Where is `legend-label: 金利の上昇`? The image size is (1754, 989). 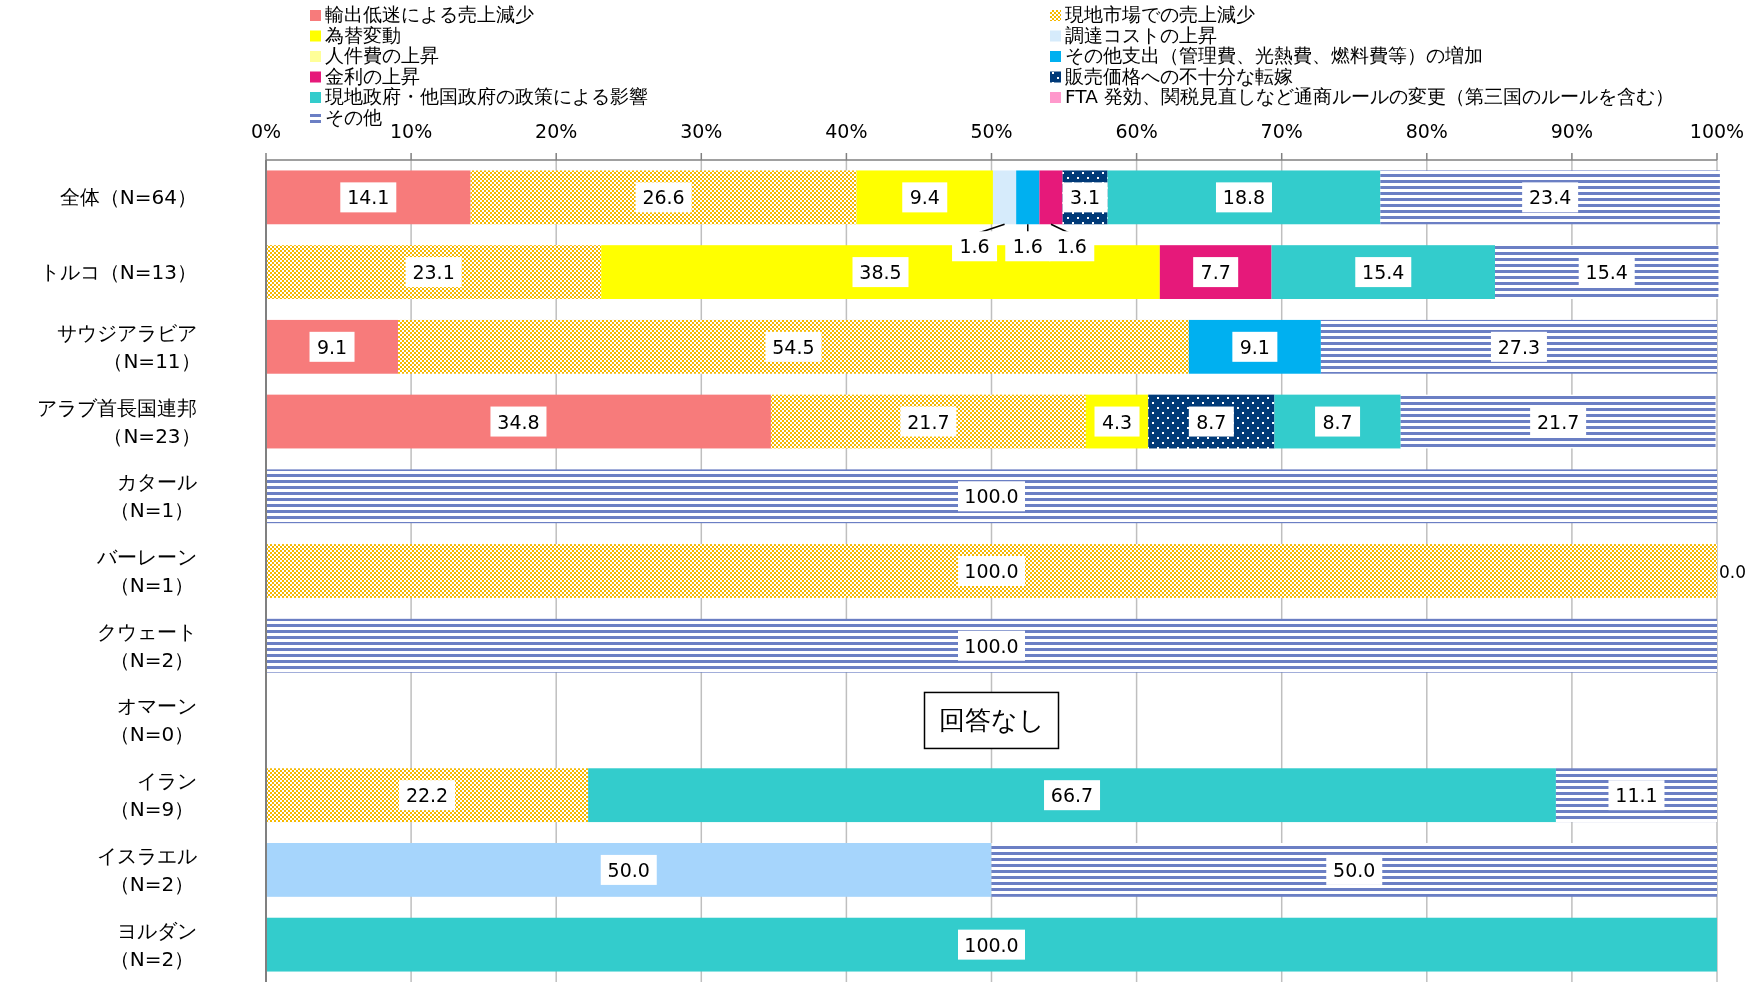 legend-label: 金利の上昇 is located at coordinates (372, 76).